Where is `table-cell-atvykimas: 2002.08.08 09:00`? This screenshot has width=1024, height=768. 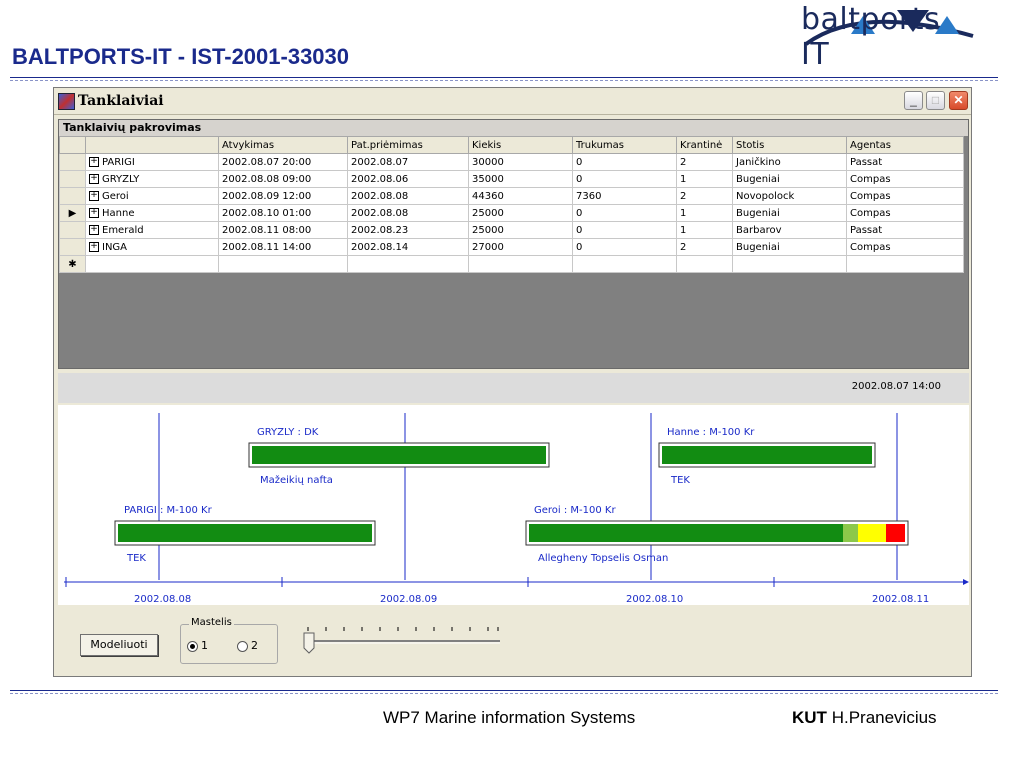
table-cell-atvykimas: 2002.08.08 09:00 is located at coordinates (283, 179).